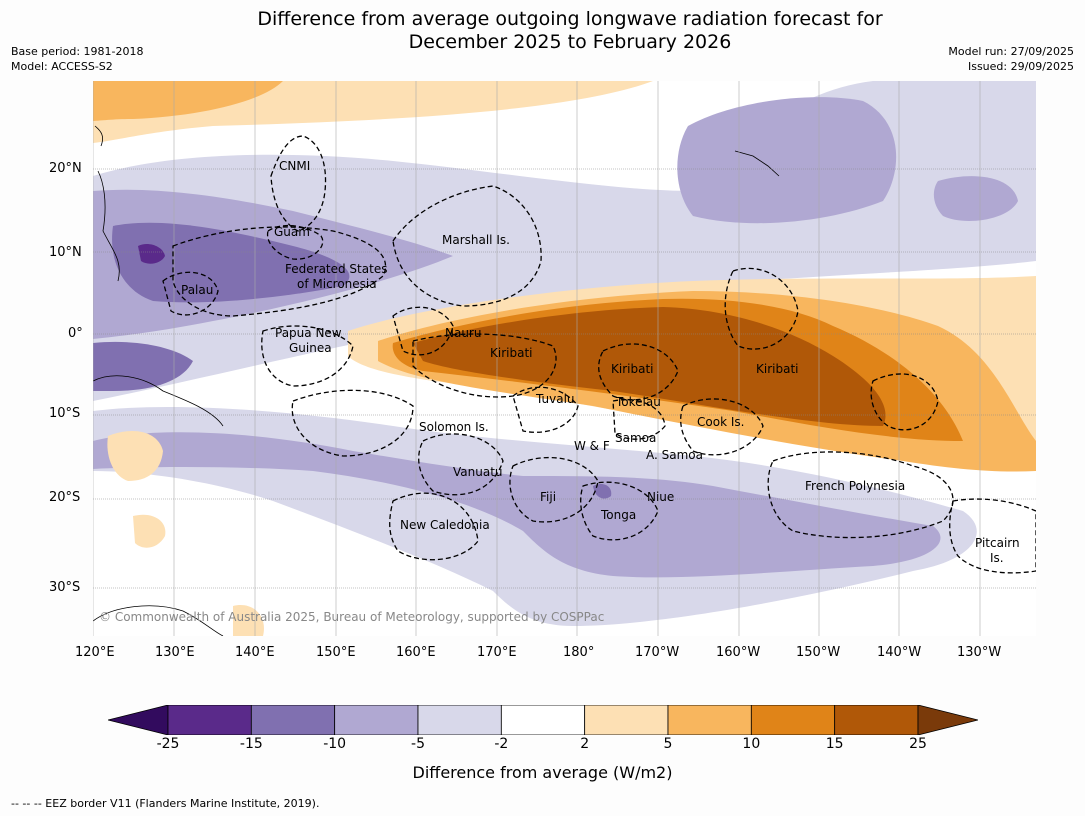 The width and height of the screenshot is (1085, 816). What do you see at coordinates (918, 744) in the screenshot?
I see `colorbar-tick-label: 25` at bounding box center [918, 744].